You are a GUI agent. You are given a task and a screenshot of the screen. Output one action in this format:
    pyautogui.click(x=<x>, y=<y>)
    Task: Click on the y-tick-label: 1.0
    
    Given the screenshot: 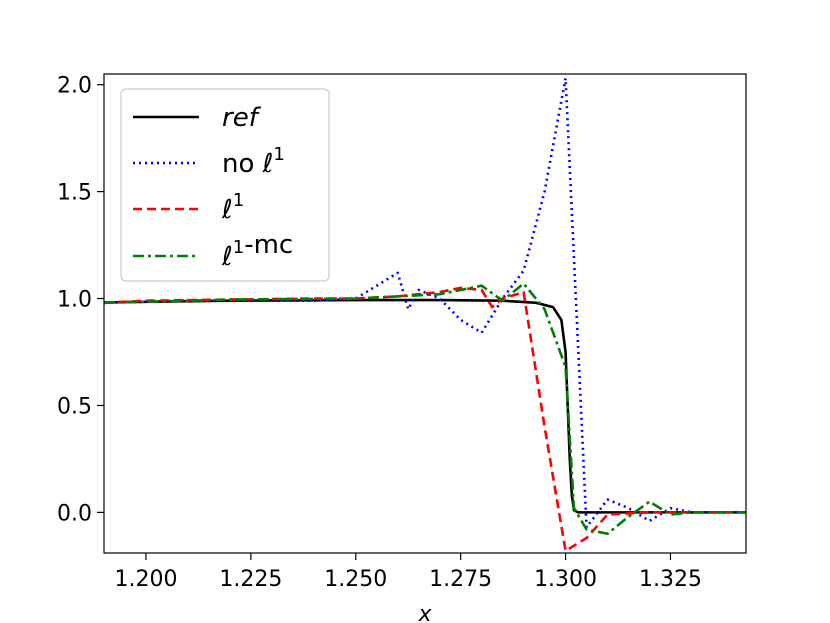 What is the action you would take?
    pyautogui.click(x=74, y=300)
    